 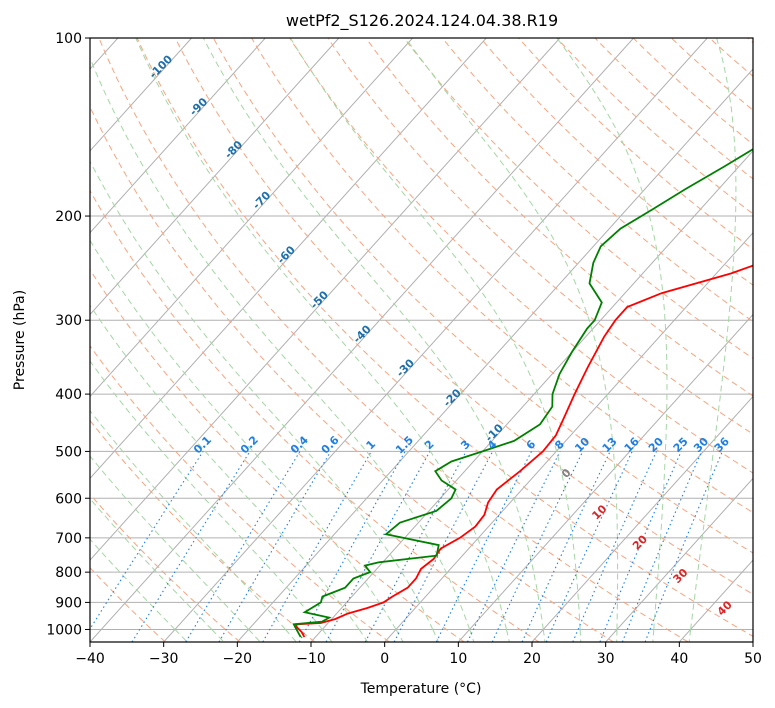 I want to click on x-tick-label: 10, so click(x=458, y=659).